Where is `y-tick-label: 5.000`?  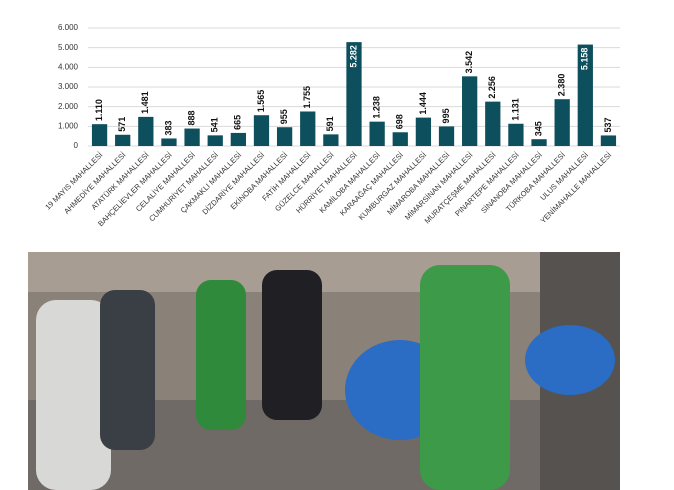
y-tick-label: 5.000 is located at coordinates (68, 47).